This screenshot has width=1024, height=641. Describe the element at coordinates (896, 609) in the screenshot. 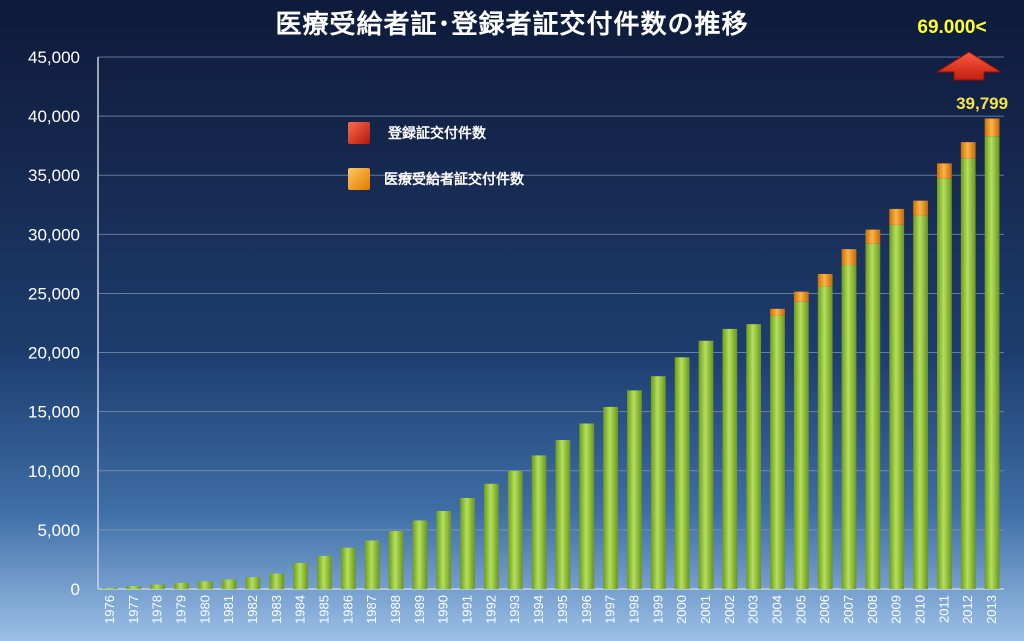

I see `x-tick-label: 2009` at that location.